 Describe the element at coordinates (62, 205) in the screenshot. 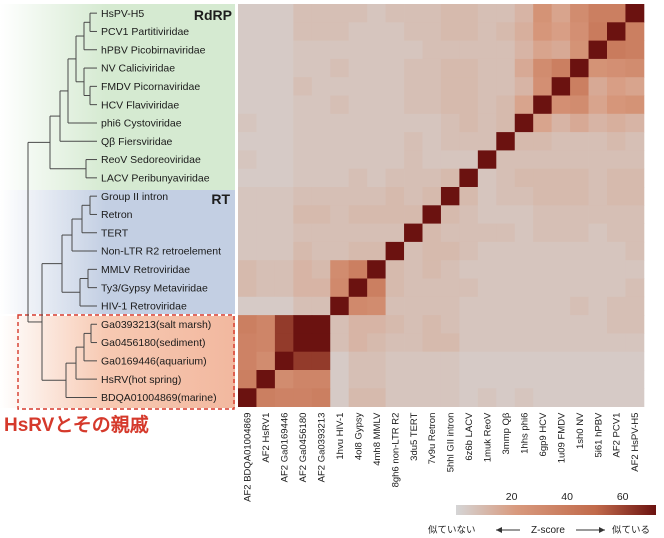

I see `phylogenetic-tree` at that location.